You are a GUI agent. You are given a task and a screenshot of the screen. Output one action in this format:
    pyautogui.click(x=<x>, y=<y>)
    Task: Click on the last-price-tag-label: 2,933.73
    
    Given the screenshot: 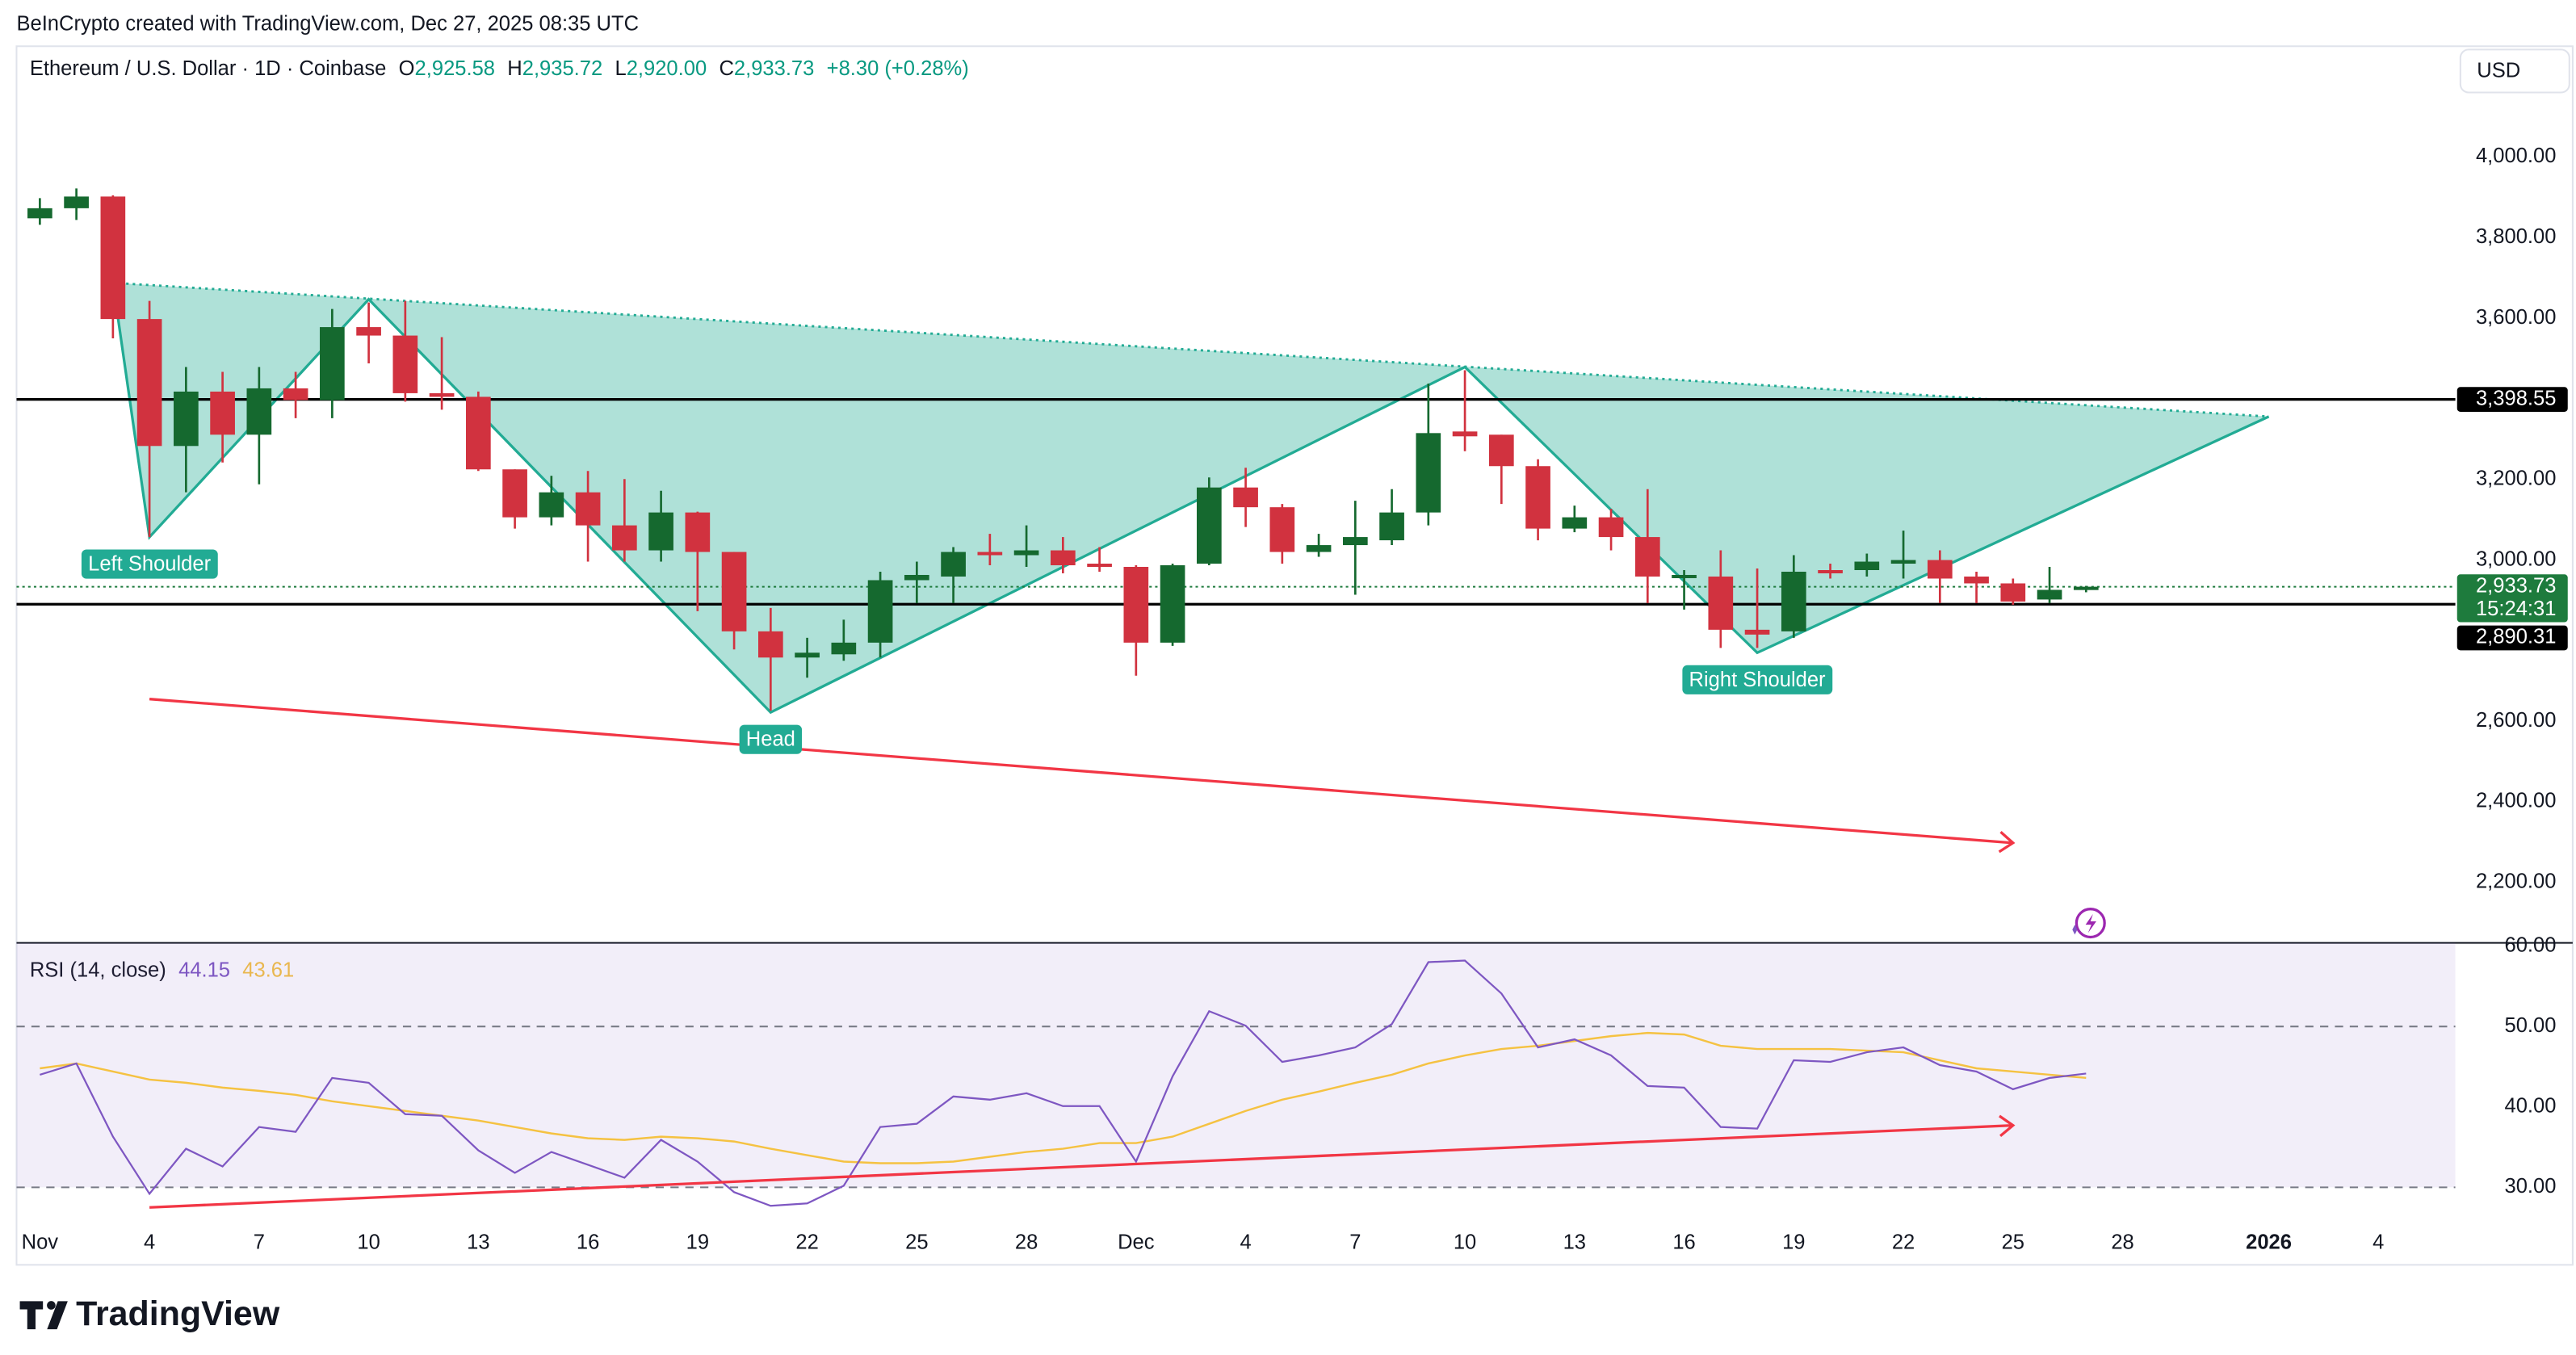 What is the action you would take?
    pyautogui.click(x=2516, y=585)
    